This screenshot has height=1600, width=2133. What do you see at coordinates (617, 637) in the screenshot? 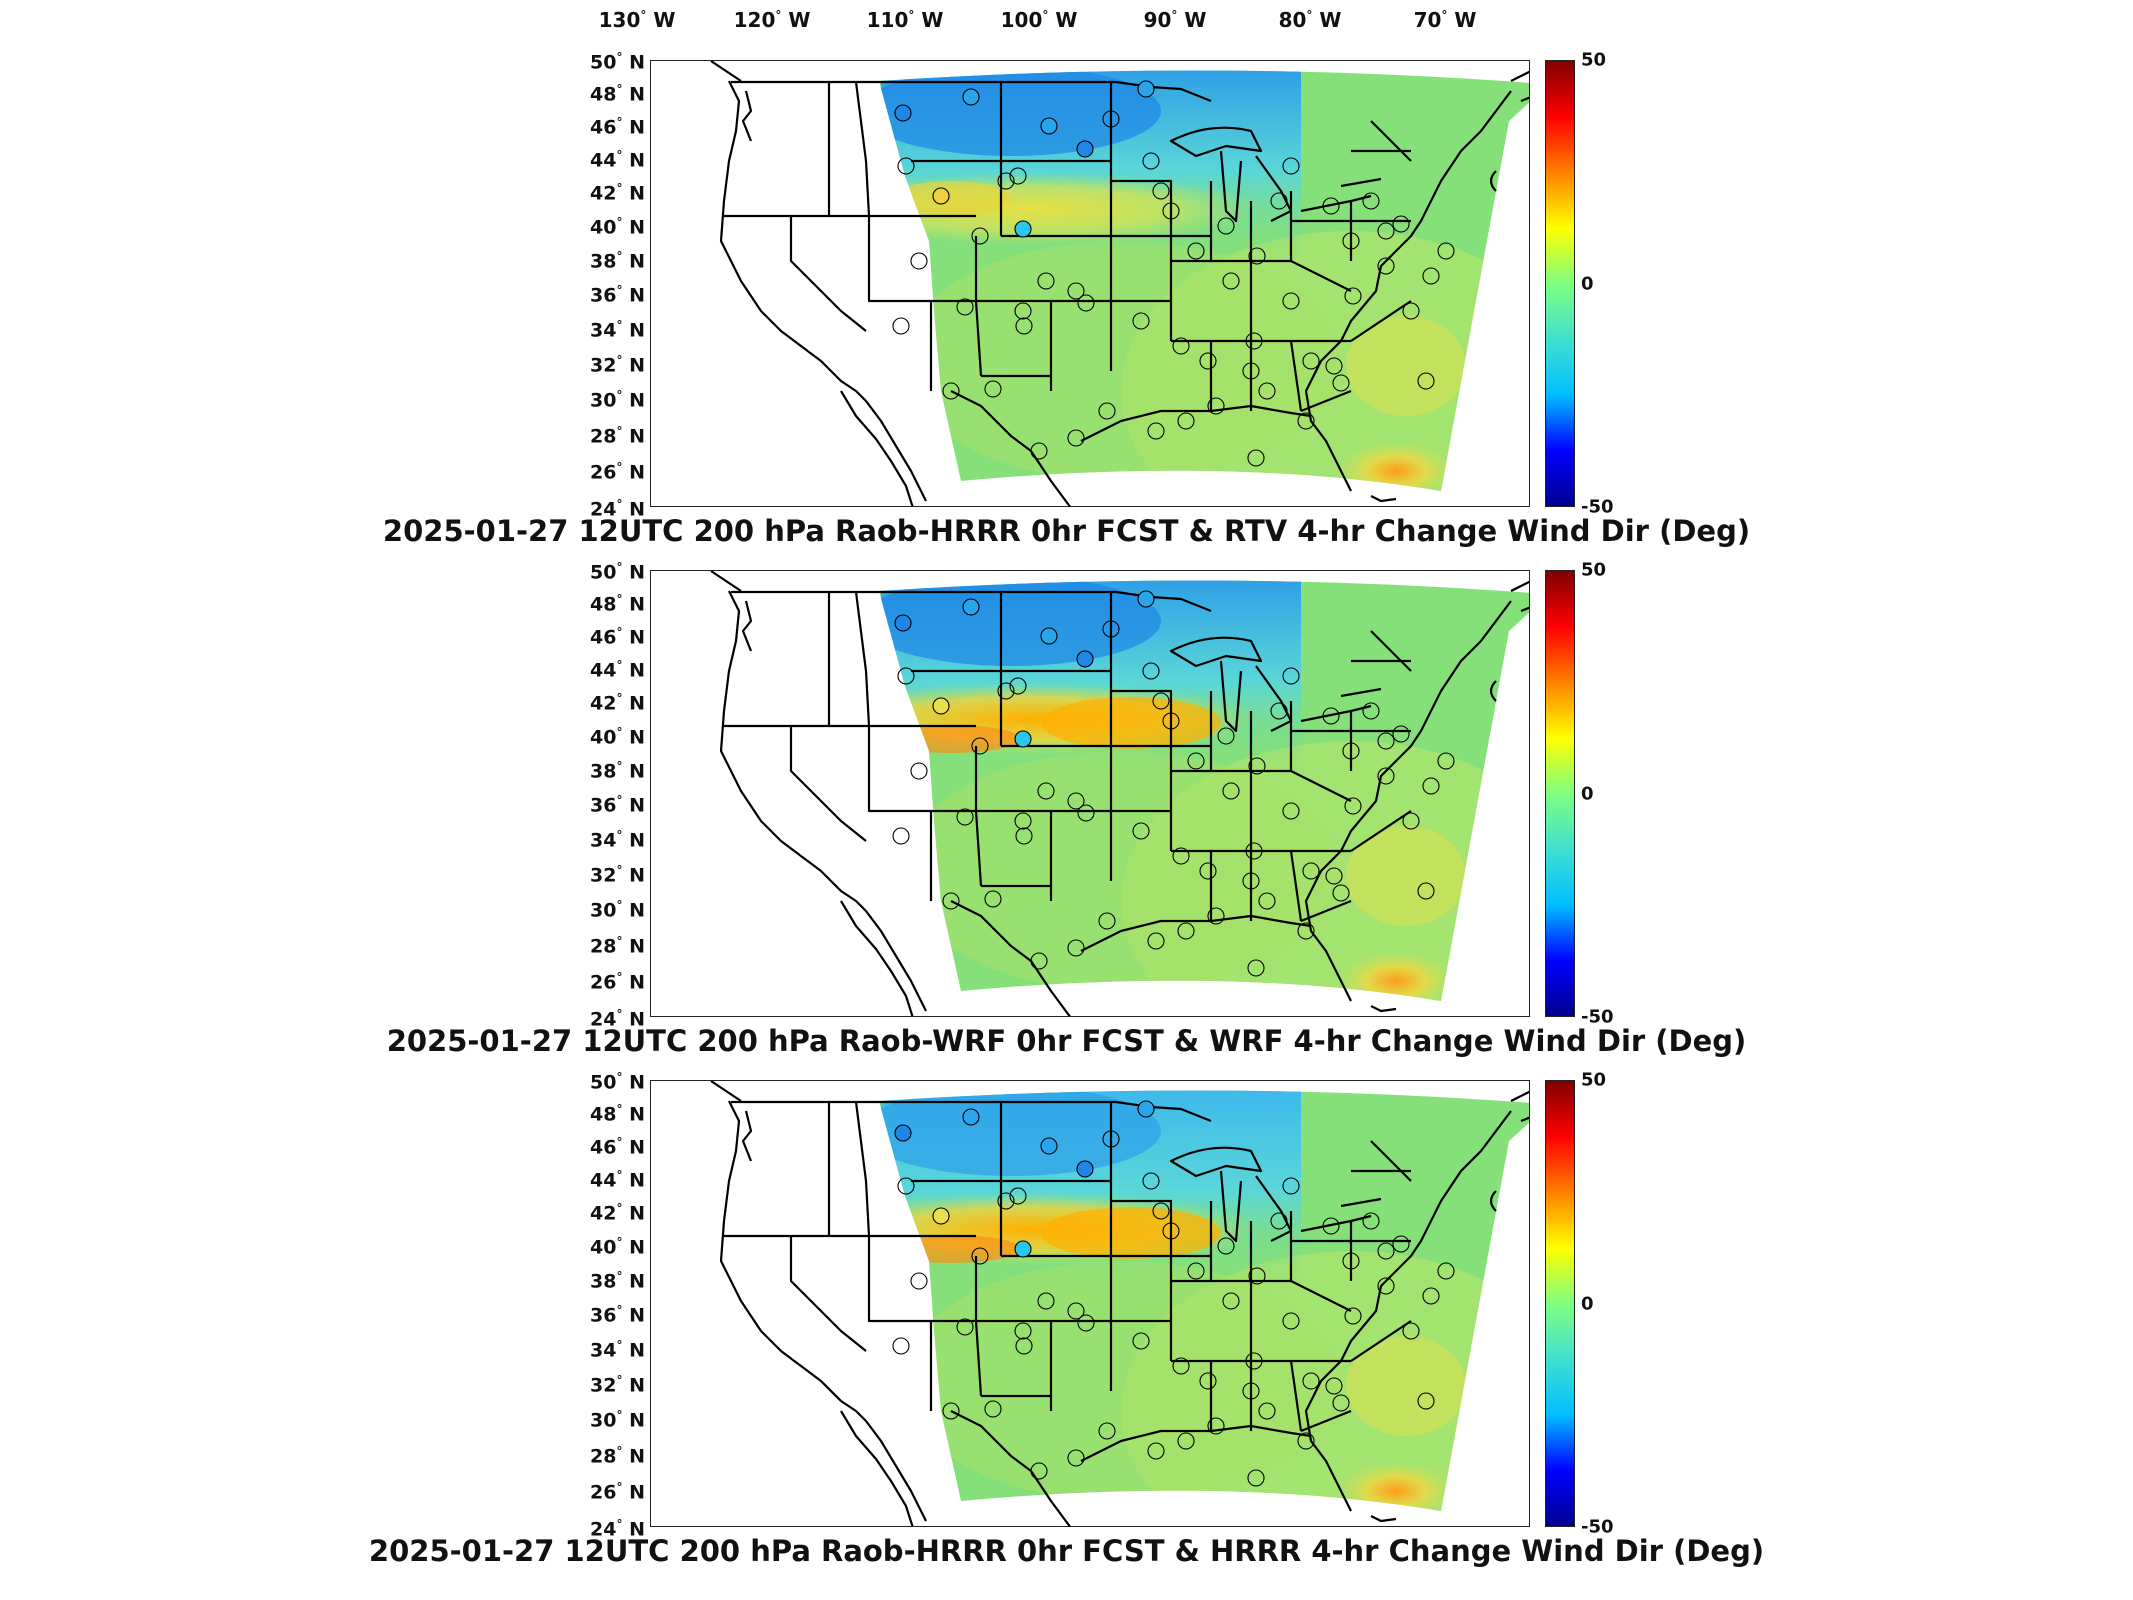
I see `latitude-label: 46° N` at bounding box center [617, 637].